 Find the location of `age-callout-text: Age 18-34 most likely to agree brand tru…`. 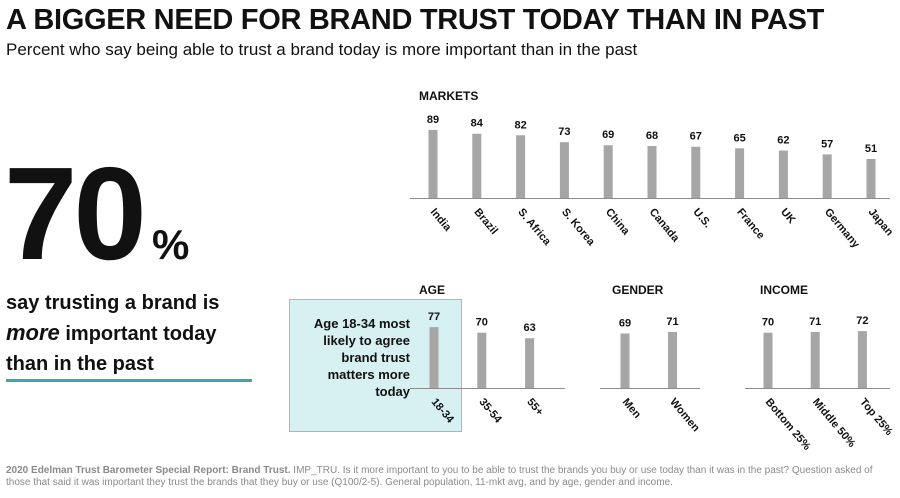

age-callout-text: Age 18-34 most likely to agree brand tru… is located at coordinates (361, 357).